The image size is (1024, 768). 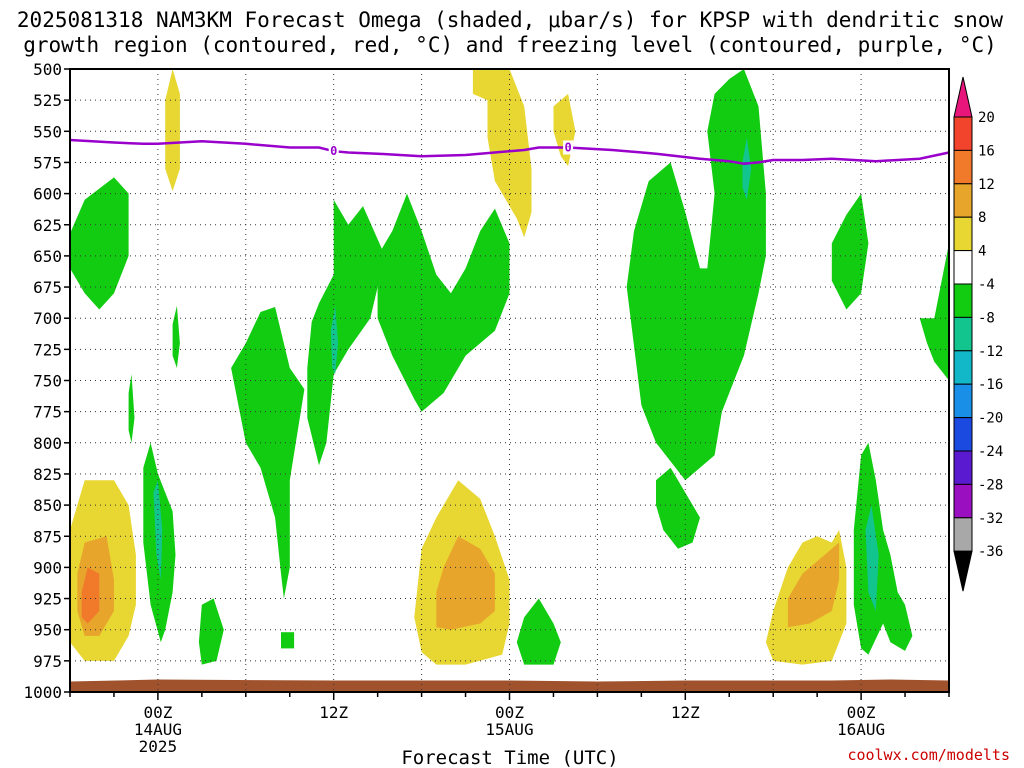 What do you see at coordinates (963, 571) in the screenshot?
I see `colorbar-bottom-arrow` at bounding box center [963, 571].